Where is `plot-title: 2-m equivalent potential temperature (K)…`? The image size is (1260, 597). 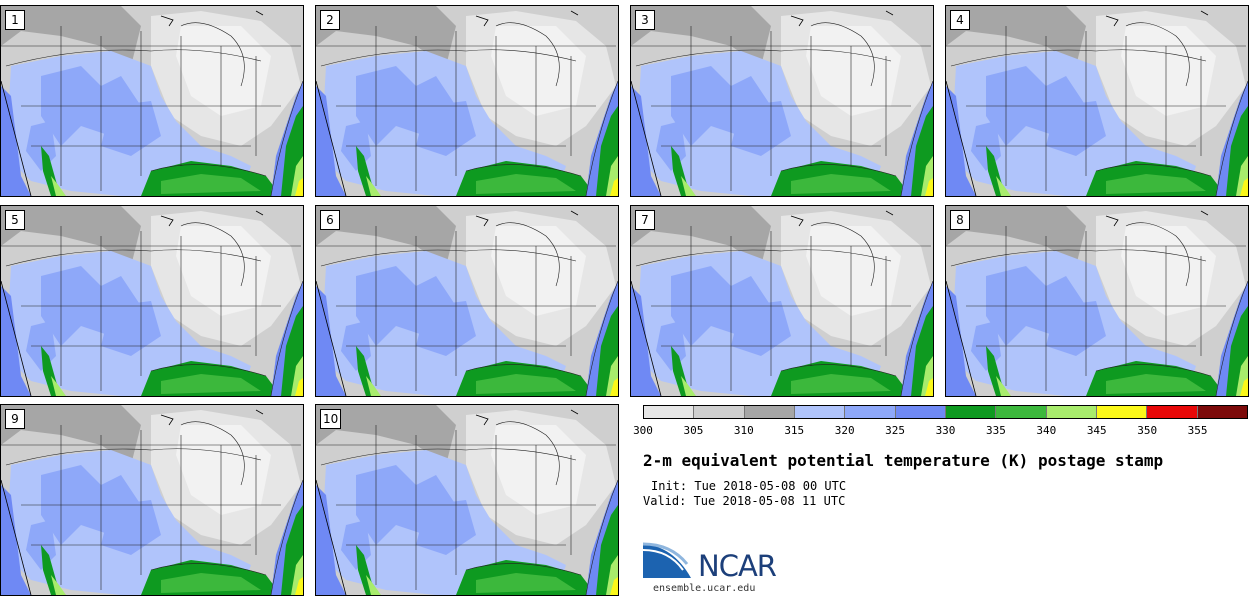 plot-title: 2-m equivalent potential temperature (K)… is located at coordinates (903, 460).